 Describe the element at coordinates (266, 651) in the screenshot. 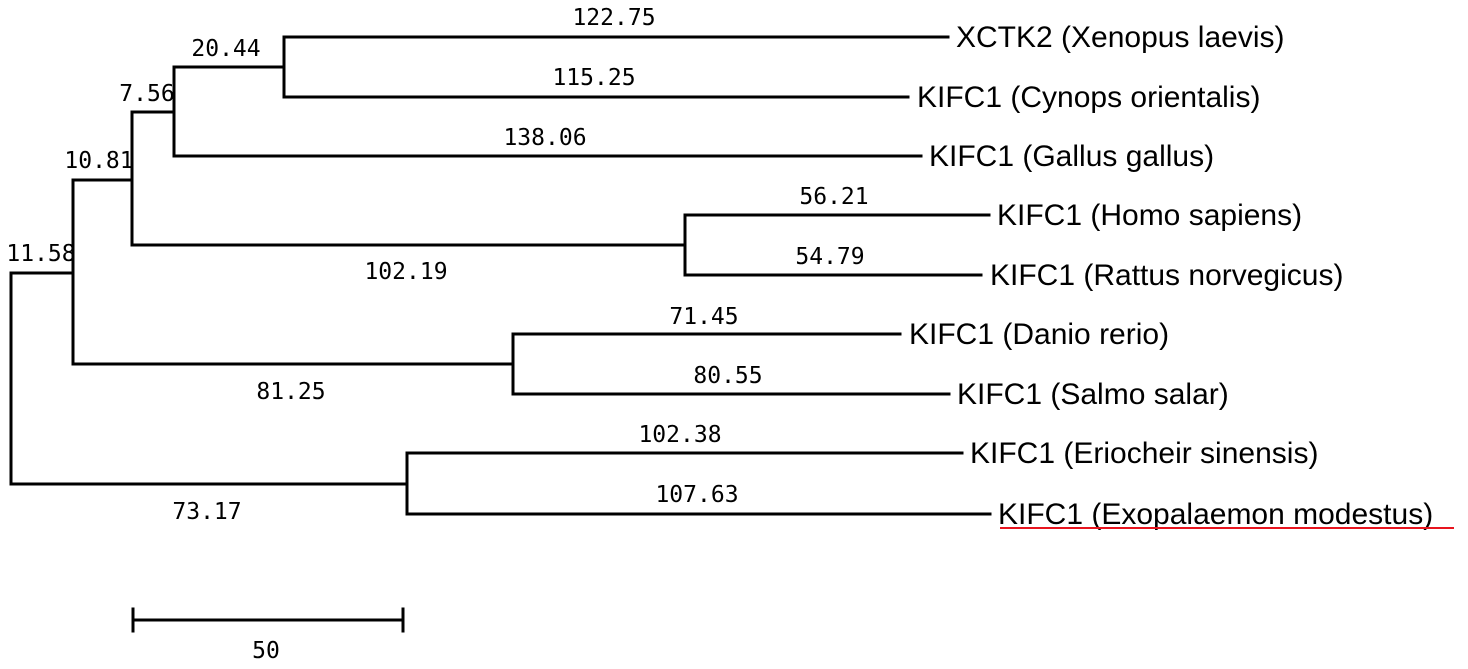

I see `scale-bar-label: 50` at that location.